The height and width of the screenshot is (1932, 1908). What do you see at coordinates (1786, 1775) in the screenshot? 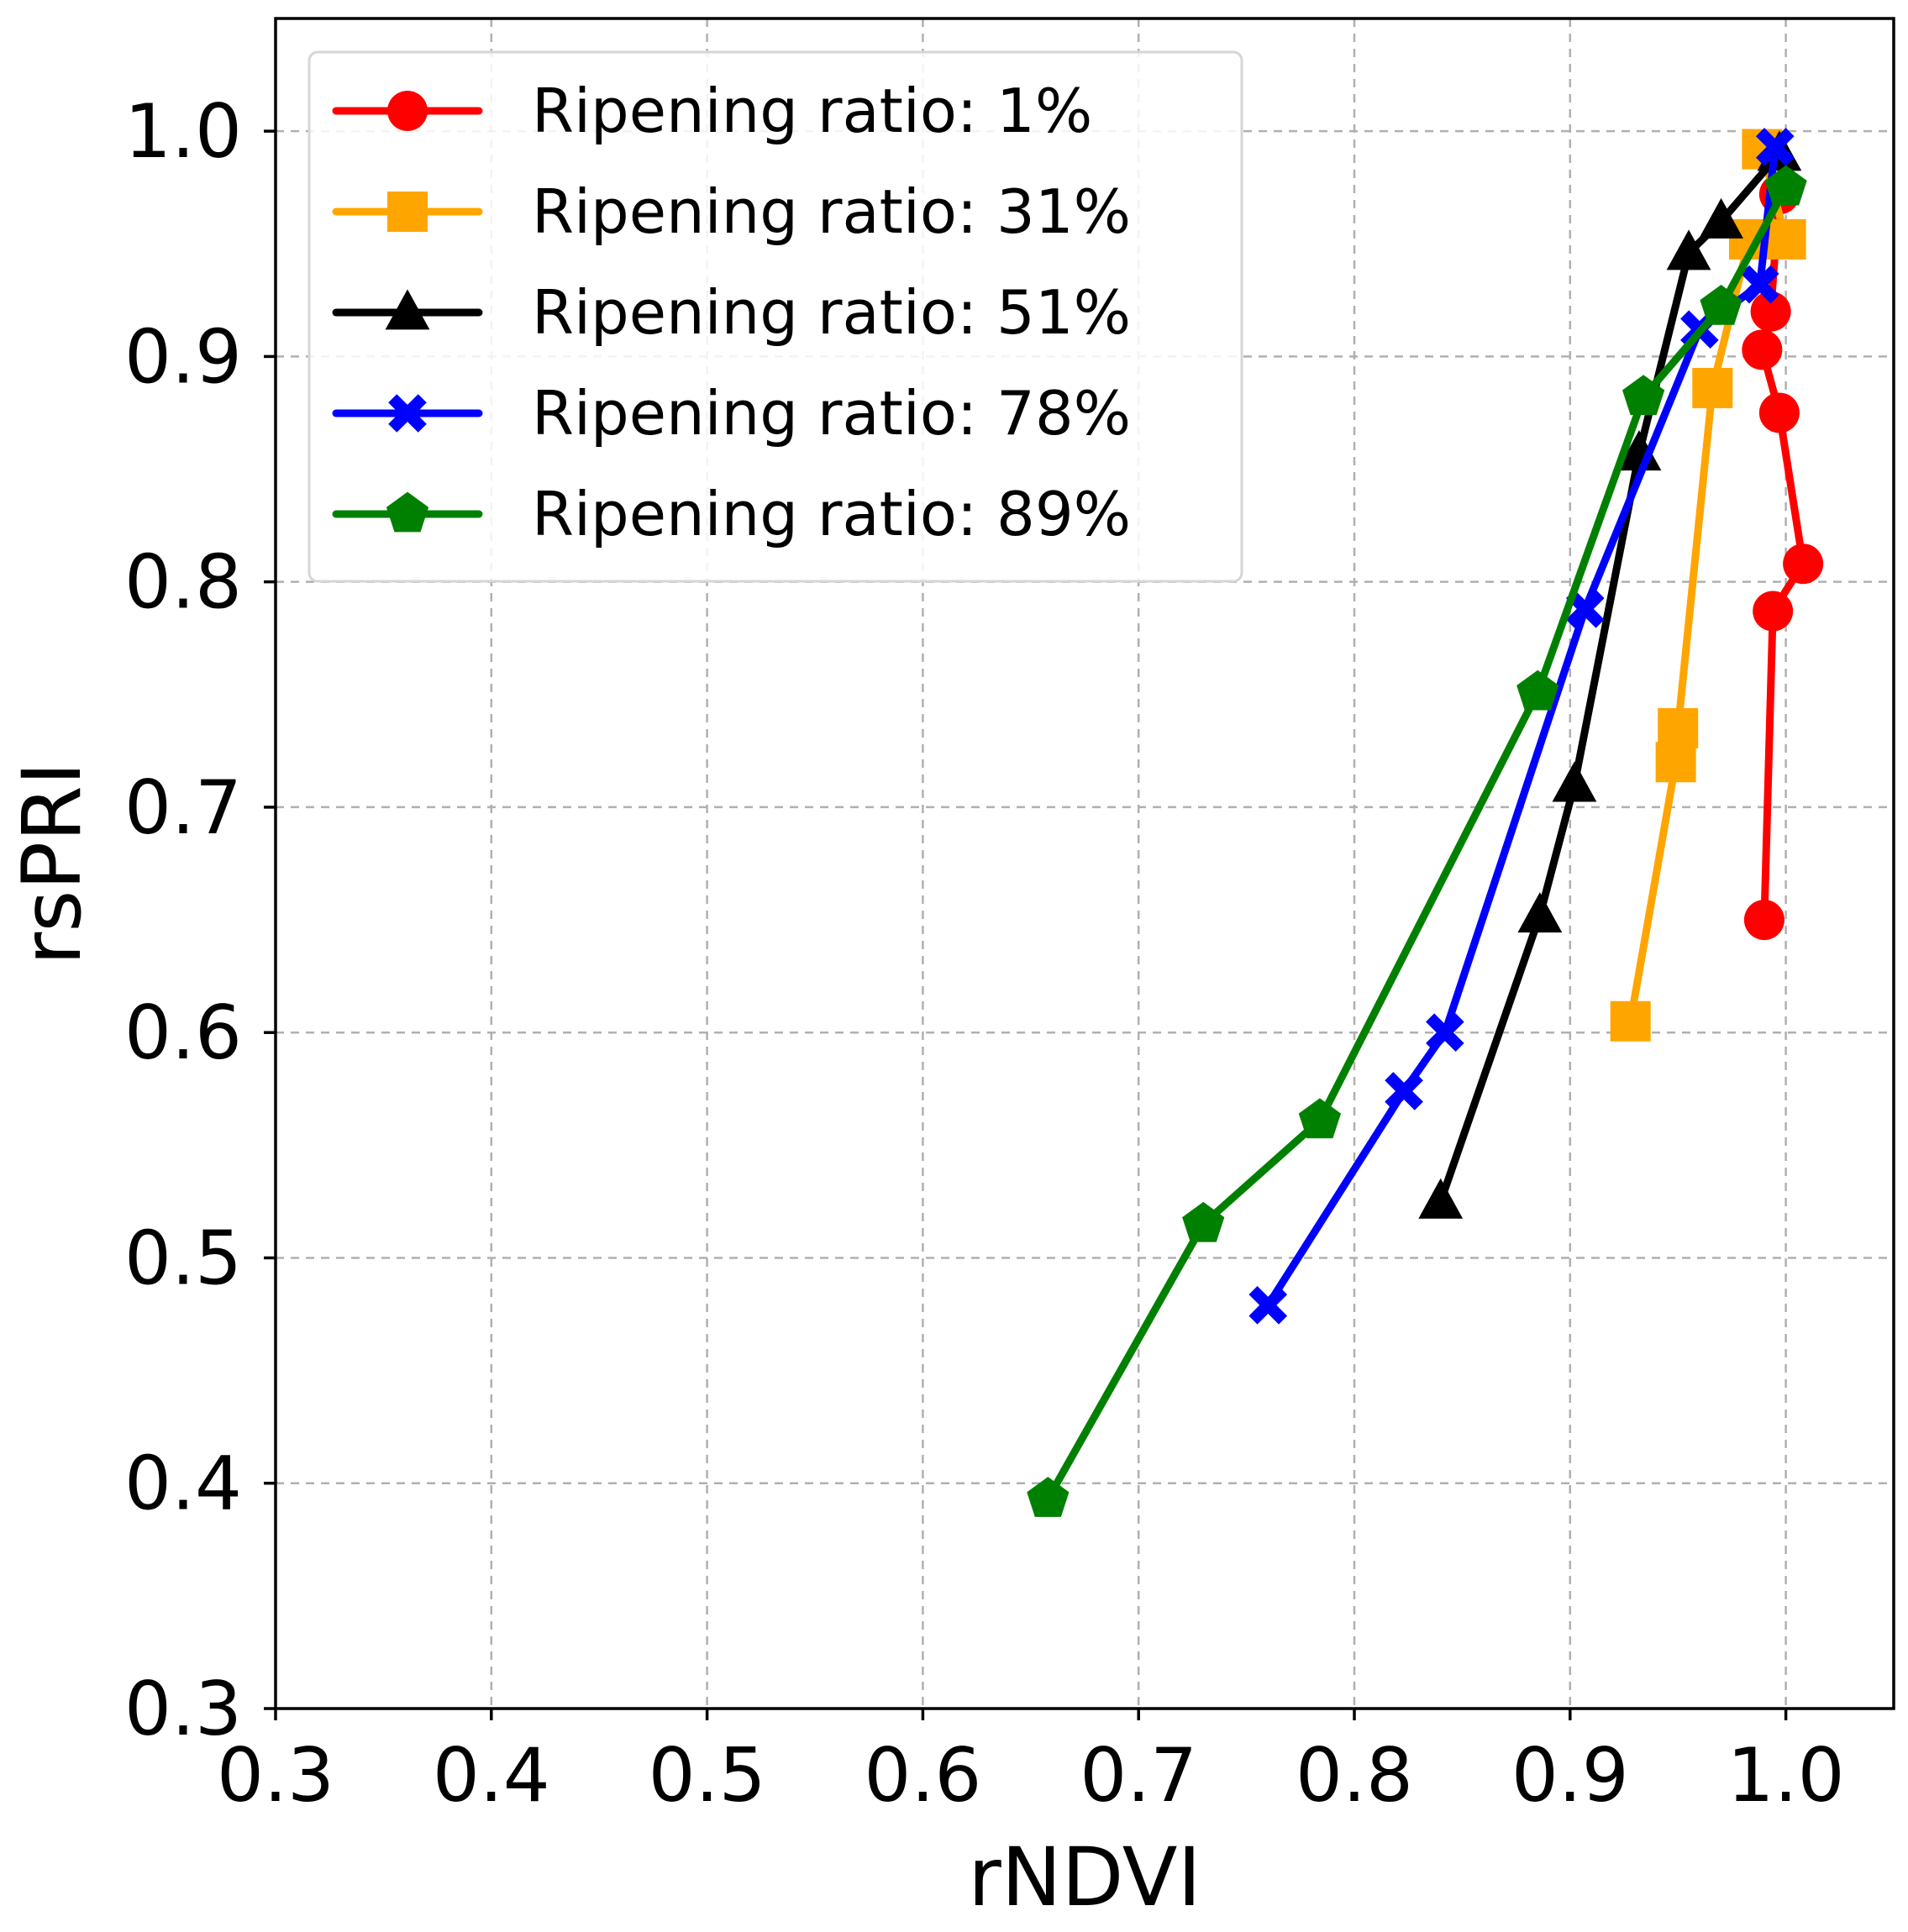
I see `x-tick-label: 1.0` at bounding box center [1786, 1775].